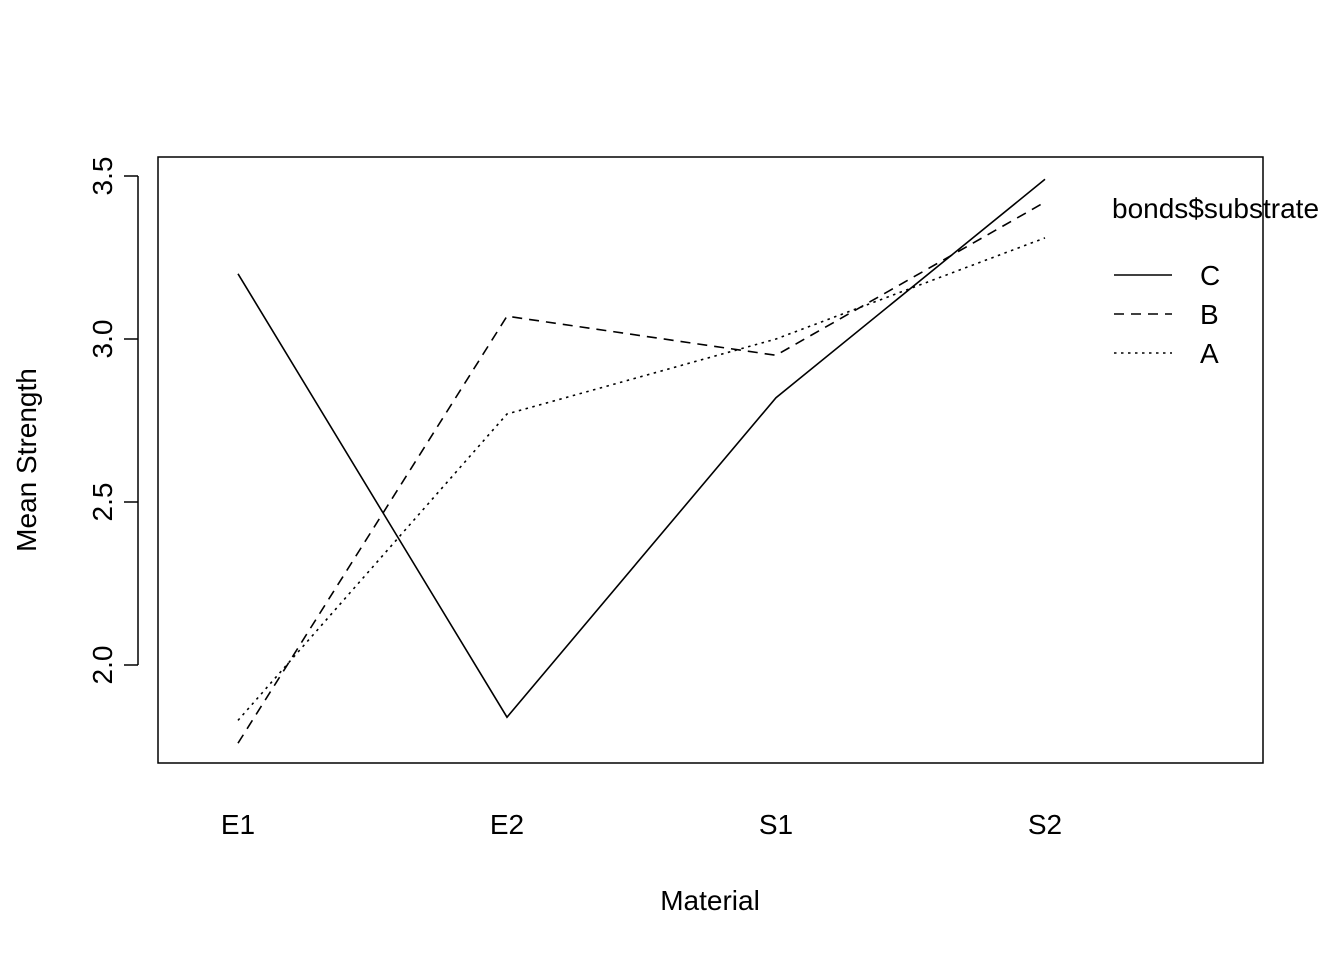  What do you see at coordinates (26, 460) in the screenshot?
I see `y-axis-label: Mean Strength` at bounding box center [26, 460].